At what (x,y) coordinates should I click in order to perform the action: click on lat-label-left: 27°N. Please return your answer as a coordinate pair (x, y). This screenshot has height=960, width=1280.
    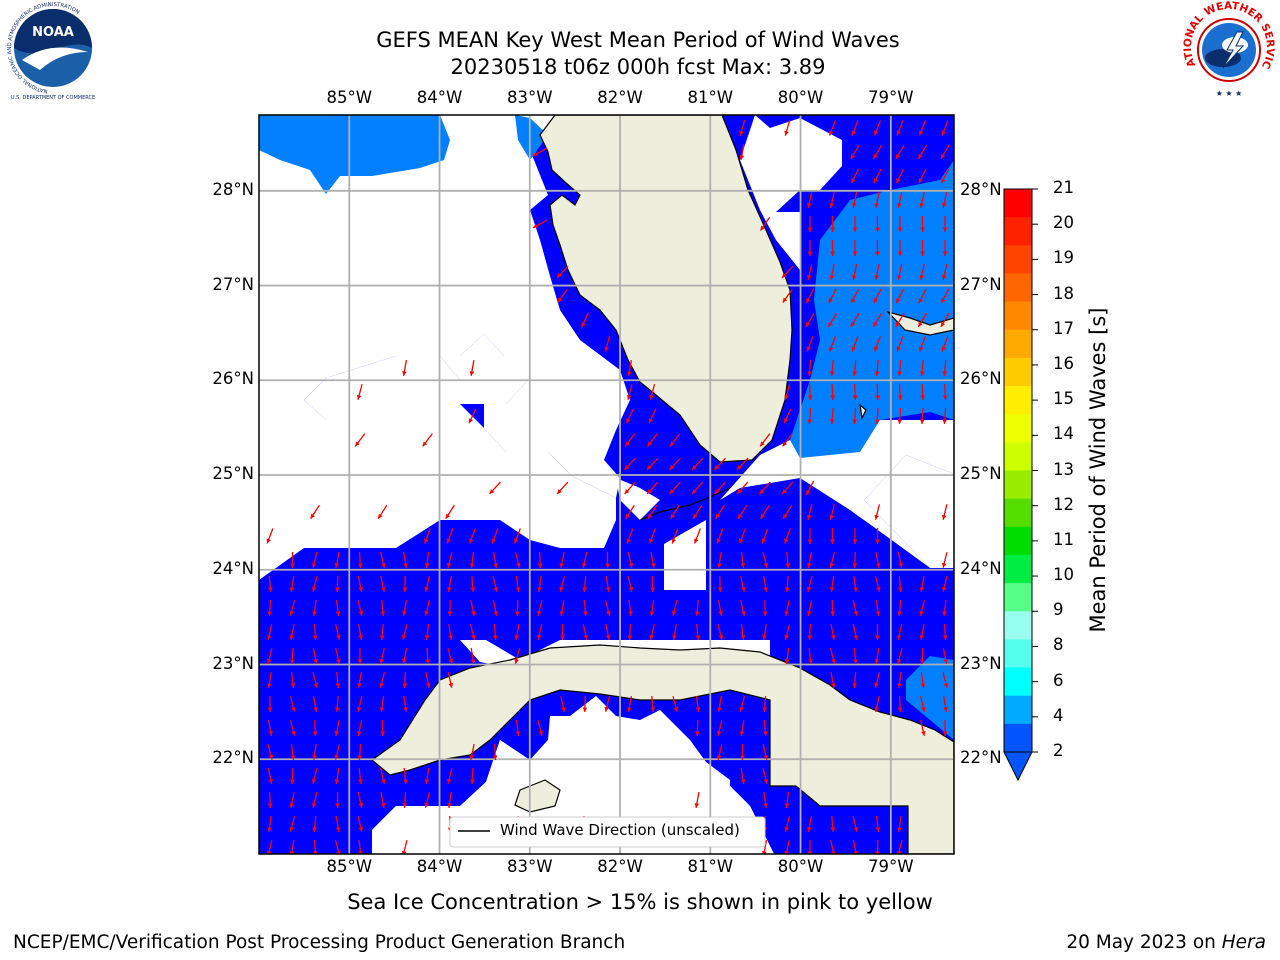
    Looking at the image, I should click on (233, 284).